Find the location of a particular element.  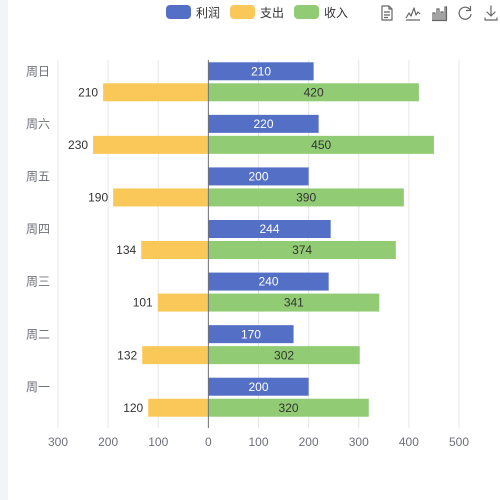

data-label-profit: 244 is located at coordinates (270, 229).